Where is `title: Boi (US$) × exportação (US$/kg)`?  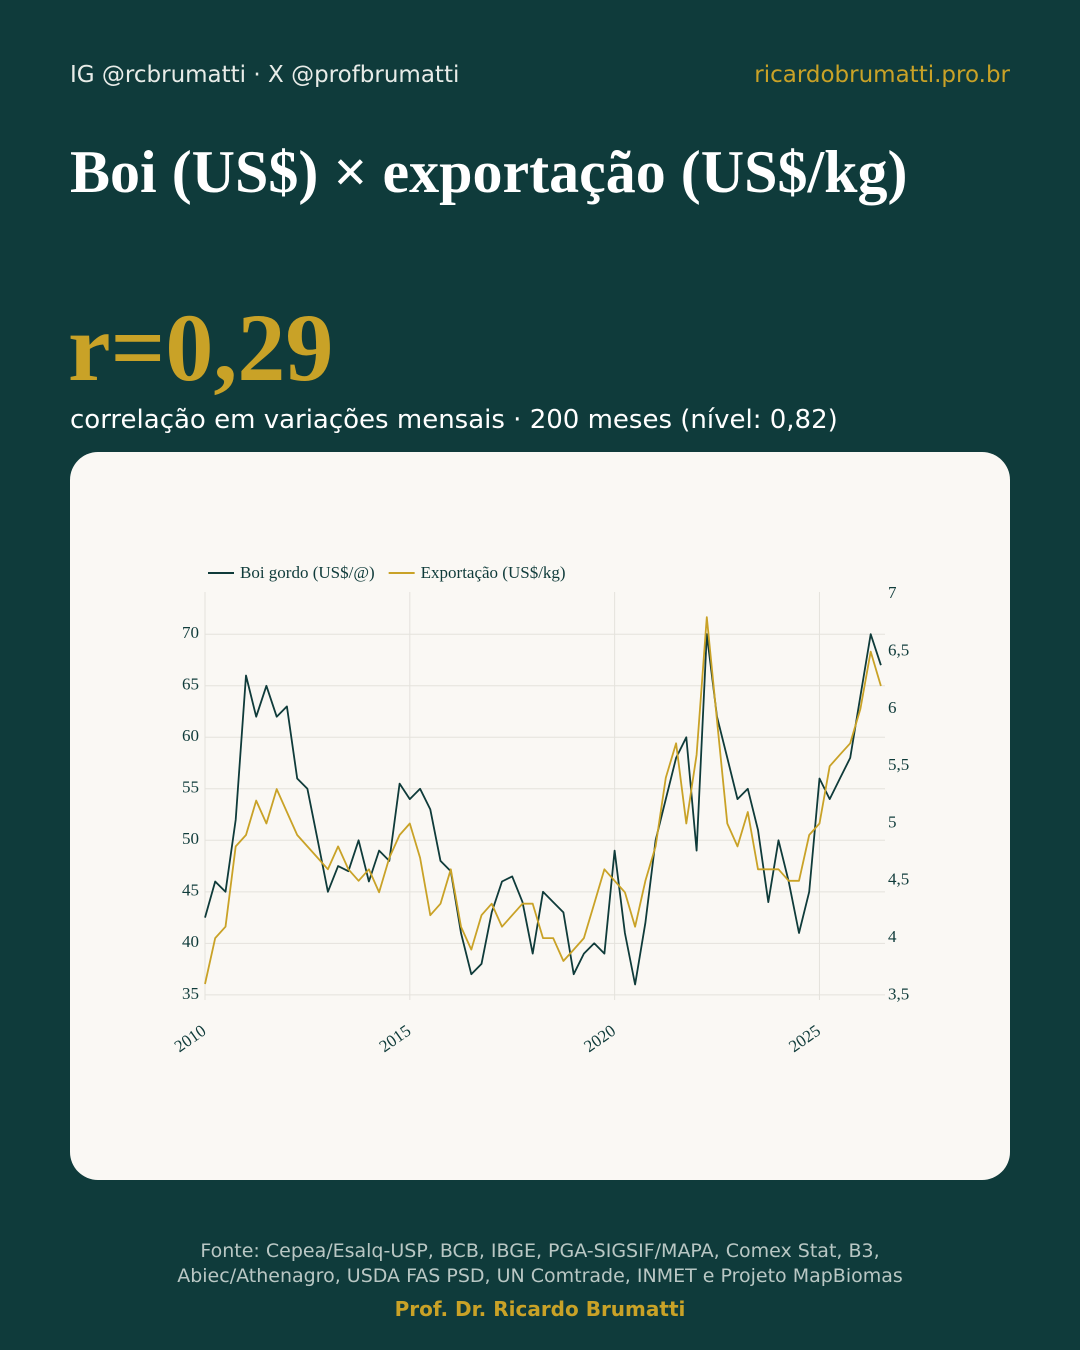
title: Boi (US$) × exportação (US$/kg) is located at coordinates (489, 172).